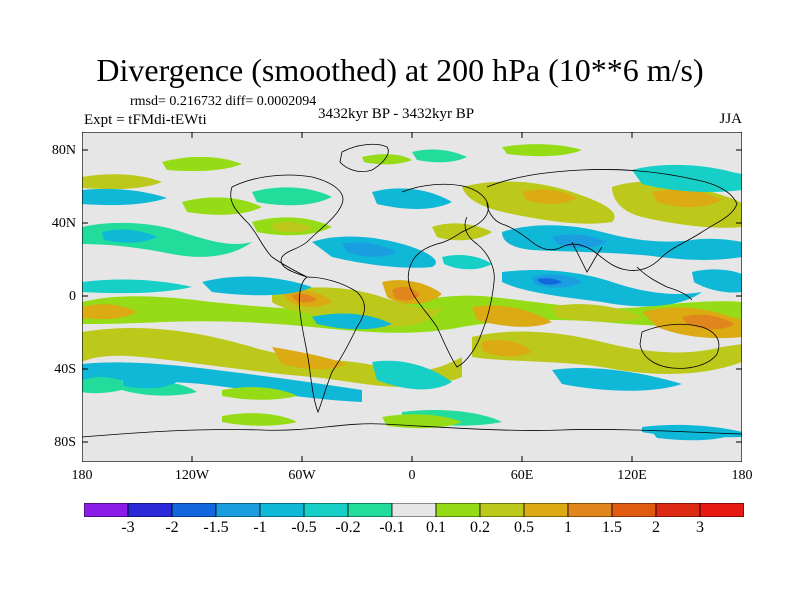 The height and width of the screenshot is (600, 800). What do you see at coordinates (568, 527) in the screenshot?
I see `colorbar-label: 1` at bounding box center [568, 527].